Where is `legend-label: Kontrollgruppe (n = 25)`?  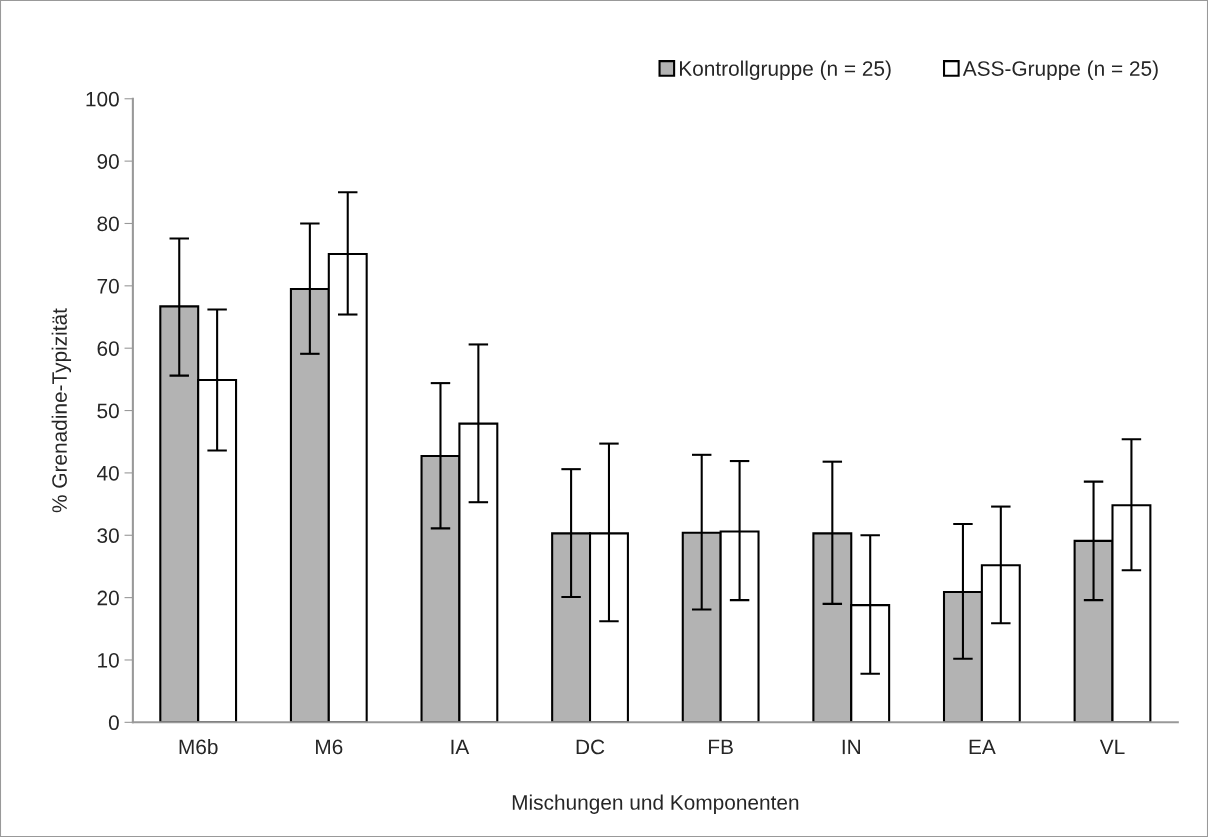 legend-label: Kontrollgruppe (n = 25) is located at coordinates (785, 70).